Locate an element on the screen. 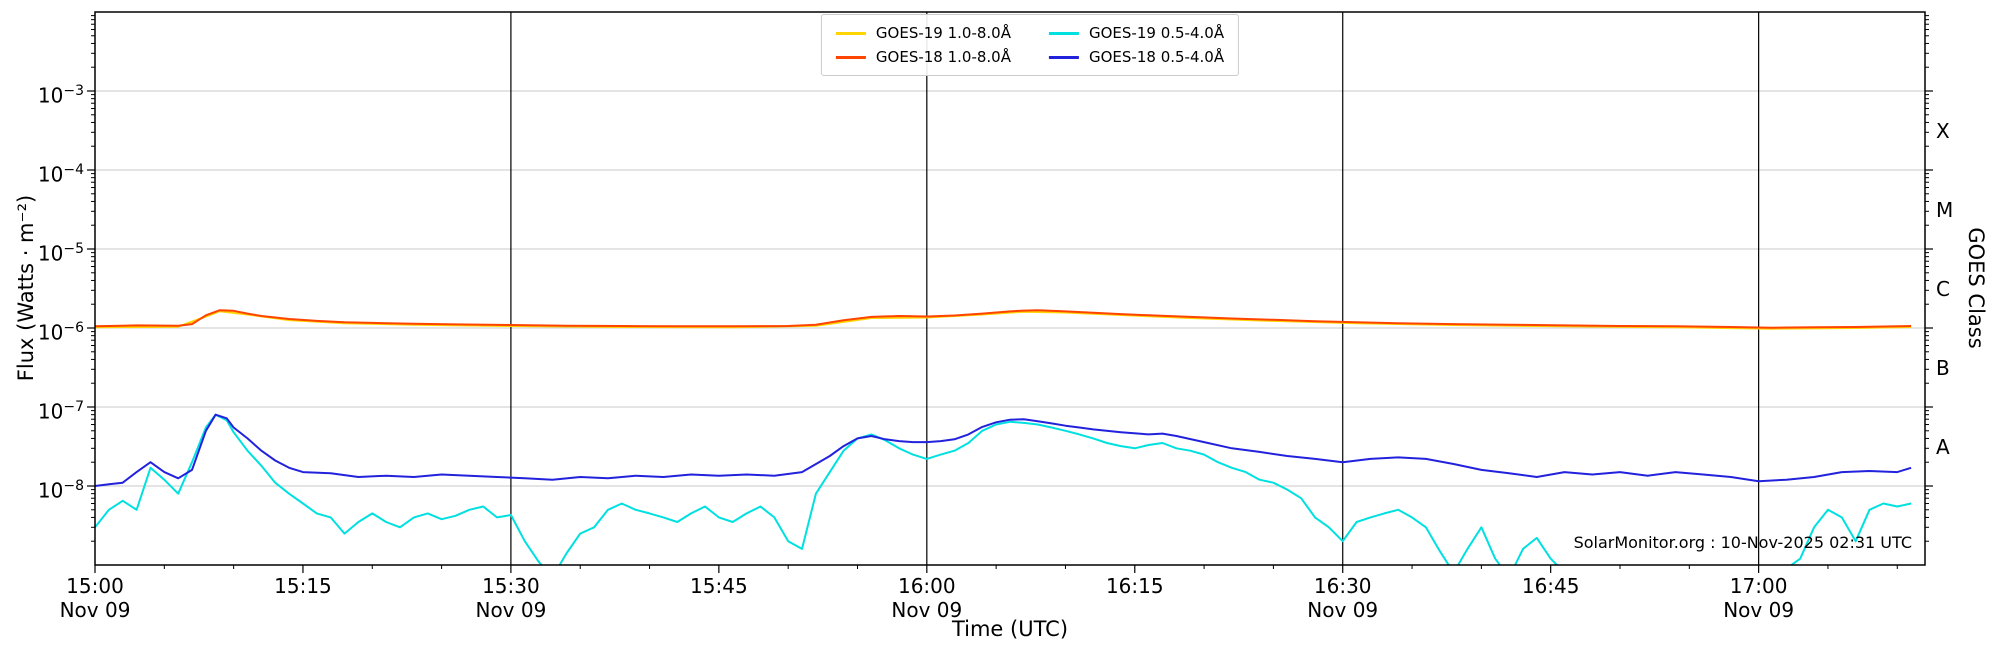 The height and width of the screenshot is (650, 2000). series-line-goes18-long is located at coordinates (1003, 319).